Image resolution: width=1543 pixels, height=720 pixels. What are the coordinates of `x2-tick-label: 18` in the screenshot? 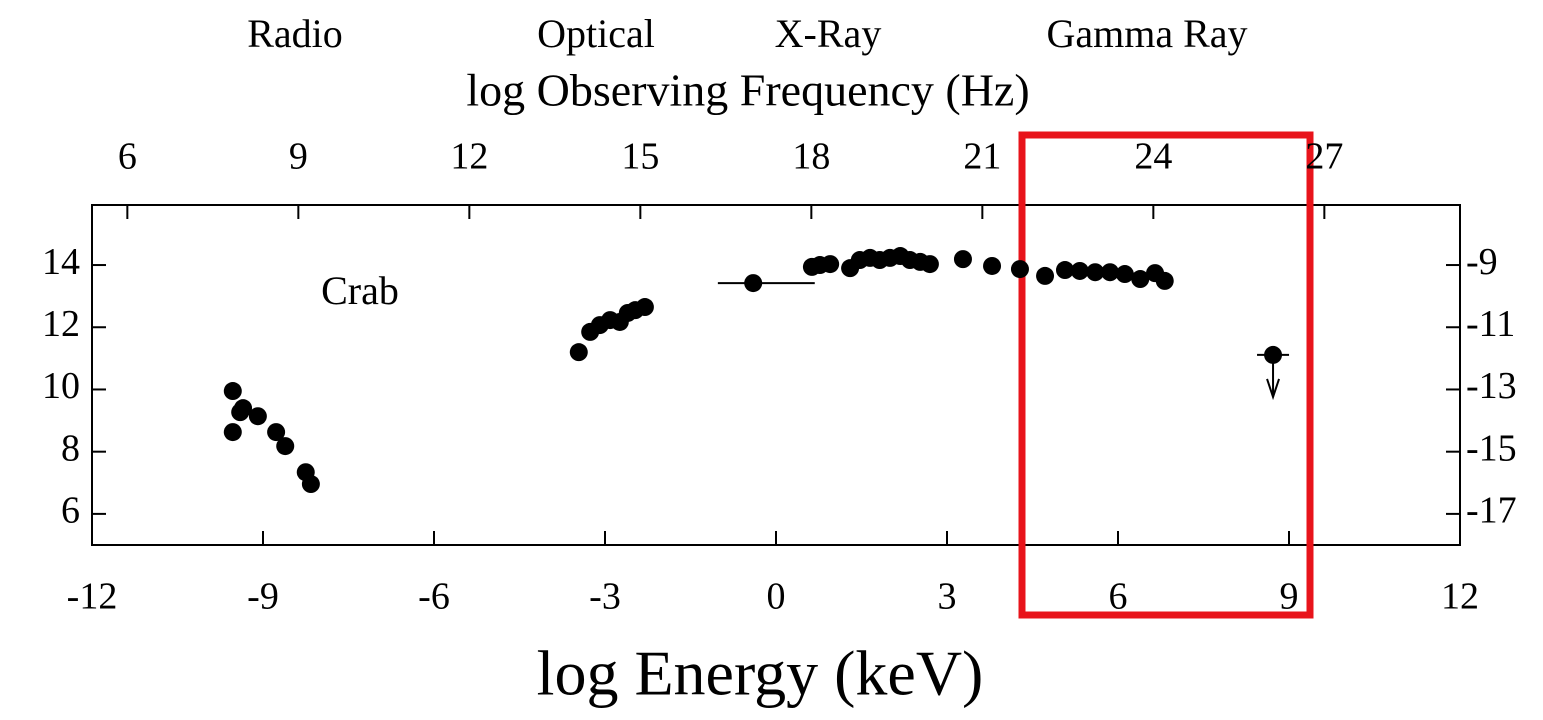 It's located at (811, 157).